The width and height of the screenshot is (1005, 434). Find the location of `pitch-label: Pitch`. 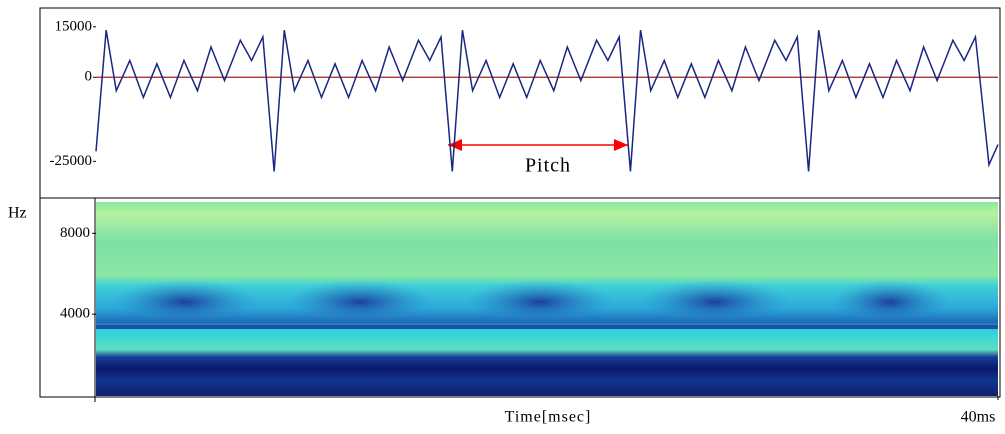

pitch-label: Pitch is located at coordinates (548, 166).